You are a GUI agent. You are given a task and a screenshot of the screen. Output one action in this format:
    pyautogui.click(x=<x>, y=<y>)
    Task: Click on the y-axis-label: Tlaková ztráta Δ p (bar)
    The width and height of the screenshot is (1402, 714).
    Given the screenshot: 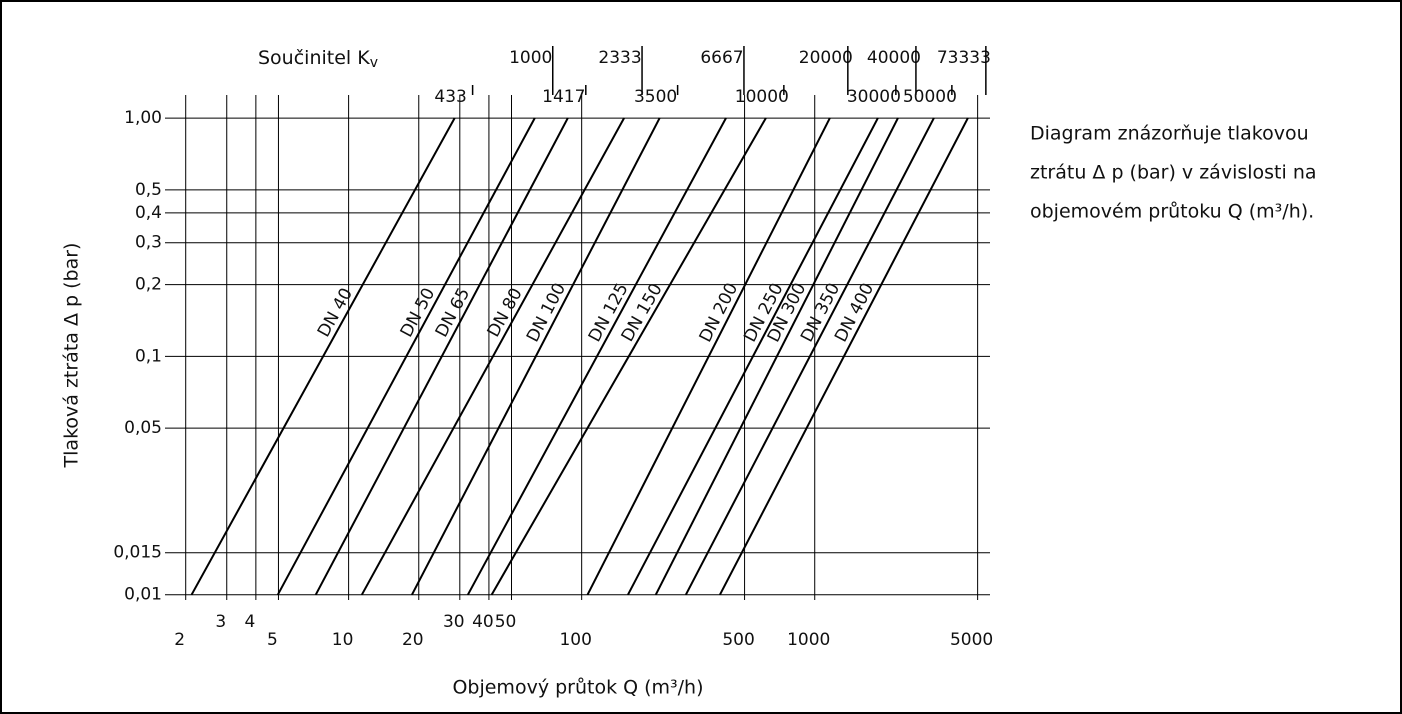 What is the action you would take?
    pyautogui.click(x=72, y=356)
    